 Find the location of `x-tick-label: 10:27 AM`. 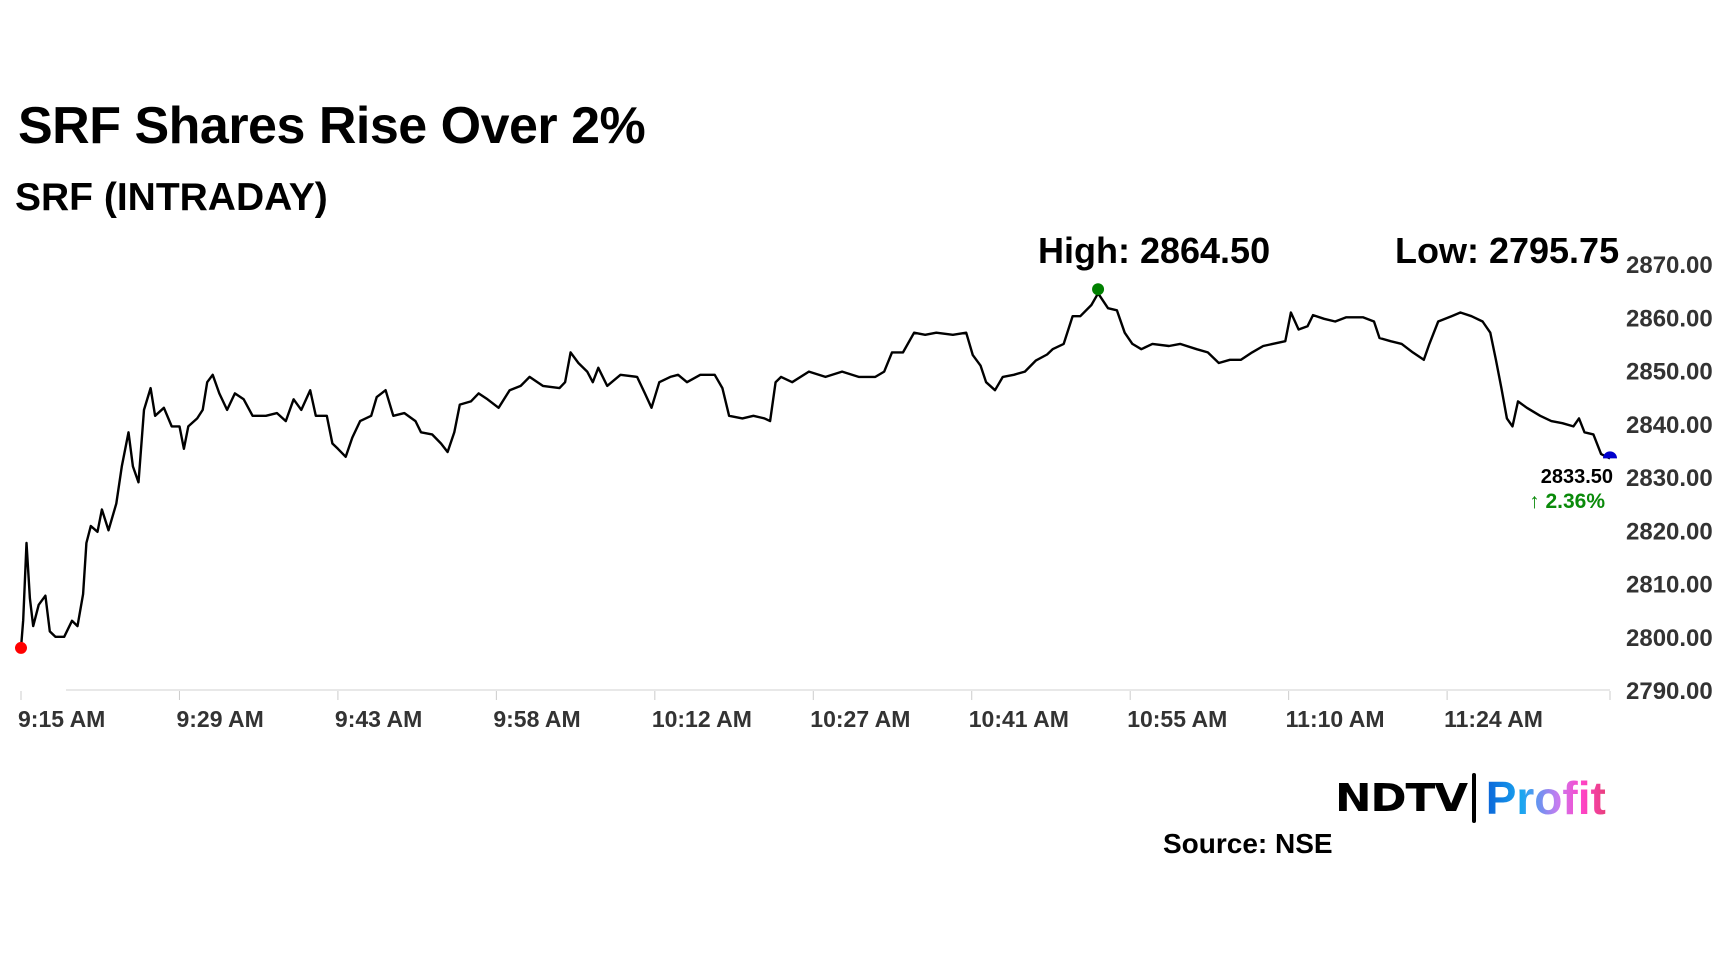

x-tick-label: 10:27 AM is located at coordinates (860, 719).